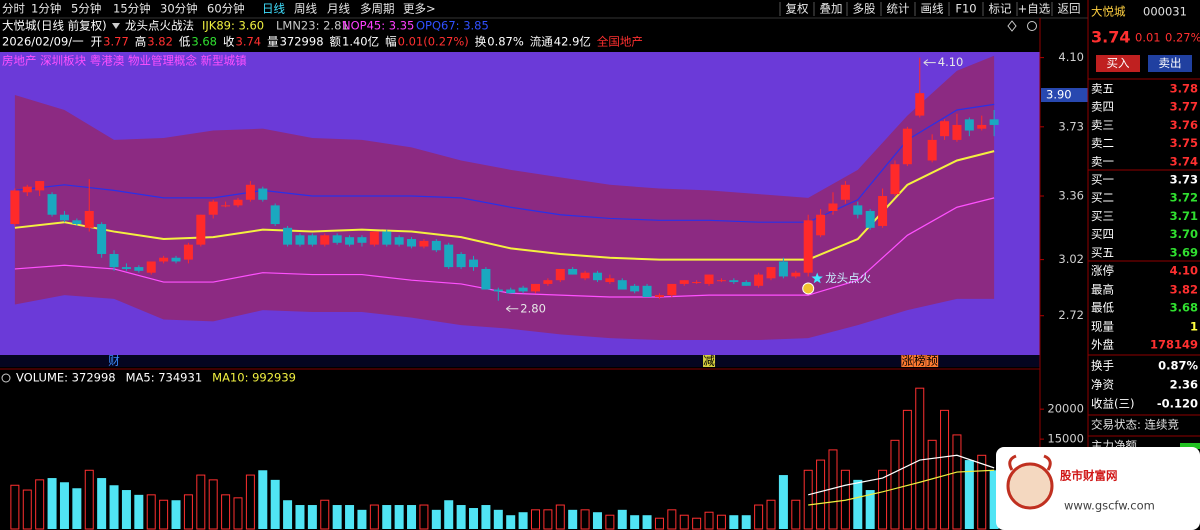  Describe the element at coordinates (709, 361) in the screenshot. I see `event-marker: 减` at that location.